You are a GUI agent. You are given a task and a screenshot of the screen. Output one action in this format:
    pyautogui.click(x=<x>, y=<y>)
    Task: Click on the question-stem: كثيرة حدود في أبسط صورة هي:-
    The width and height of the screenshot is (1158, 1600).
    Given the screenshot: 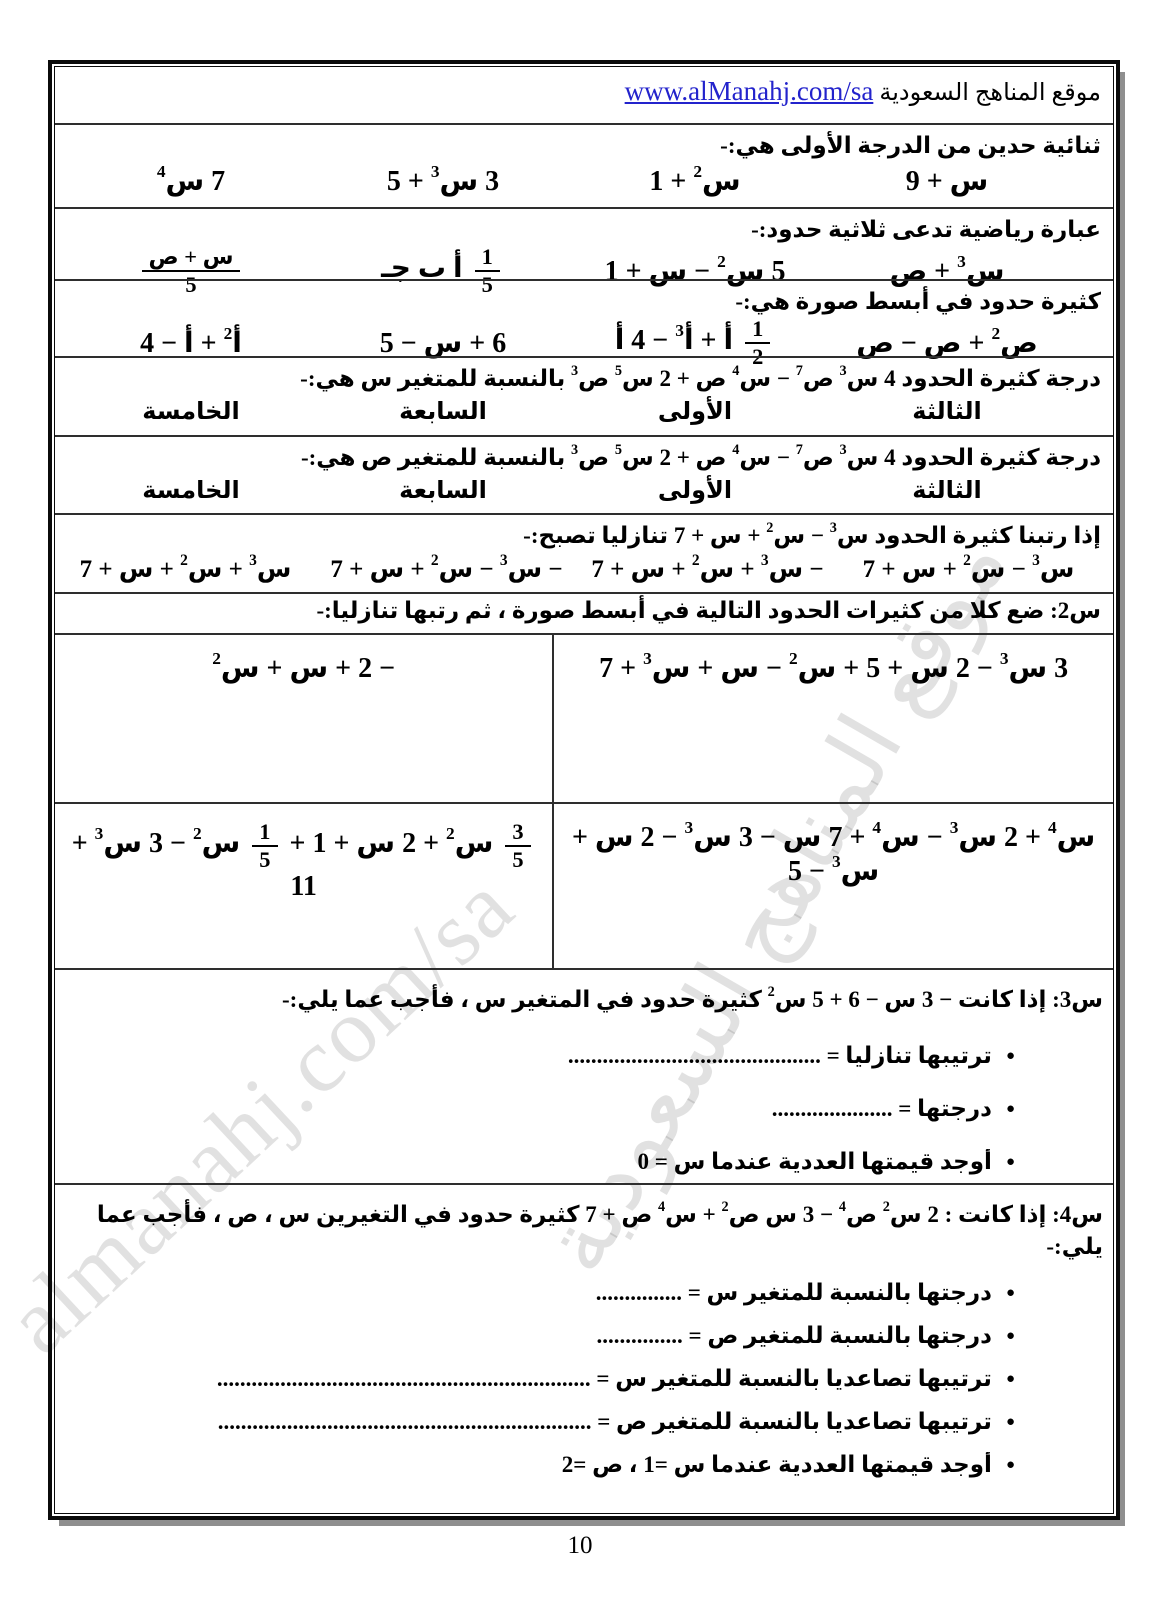 What is the action you would take?
    pyautogui.click(x=918, y=301)
    